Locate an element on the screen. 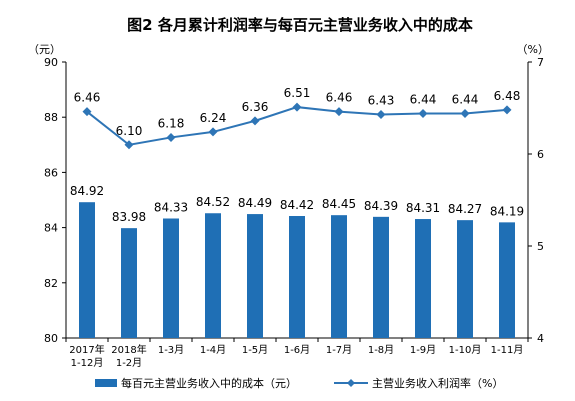  x-tick-label: 1-8月 is located at coordinates (381, 350).